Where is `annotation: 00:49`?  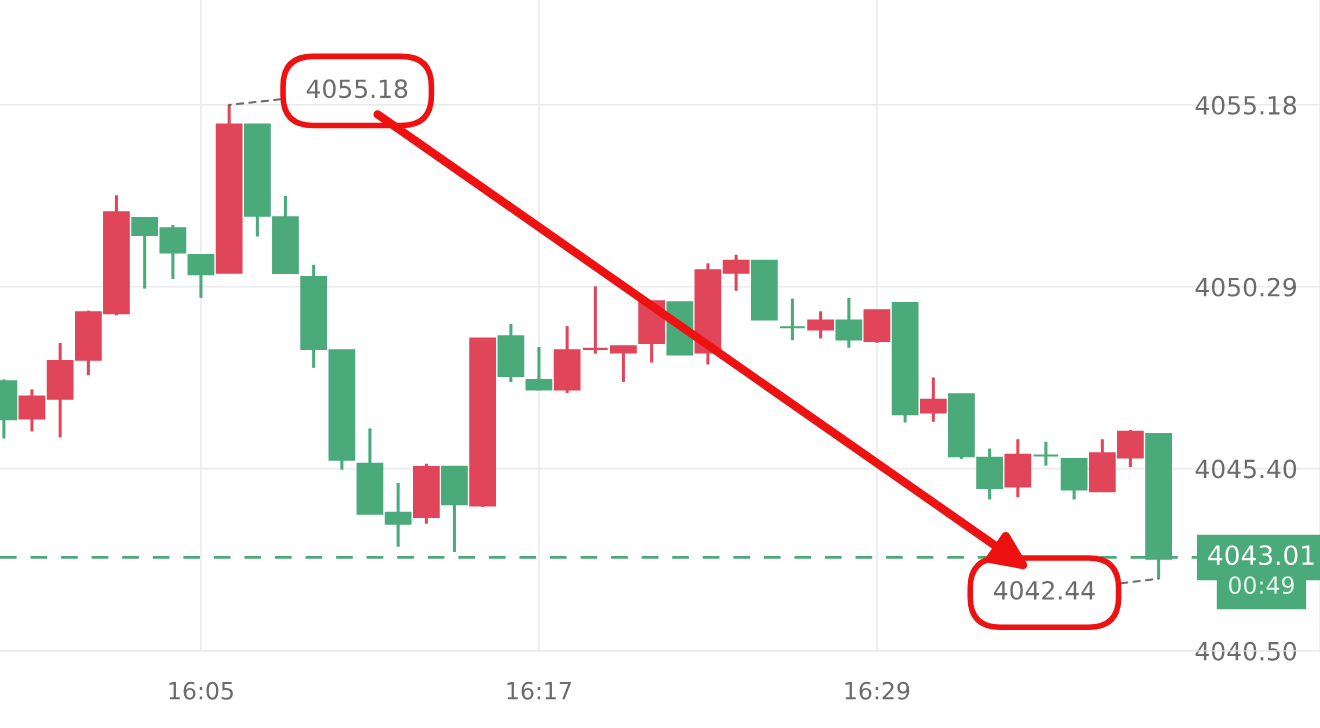 annotation: 00:49 is located at coordinates (1261, 585).